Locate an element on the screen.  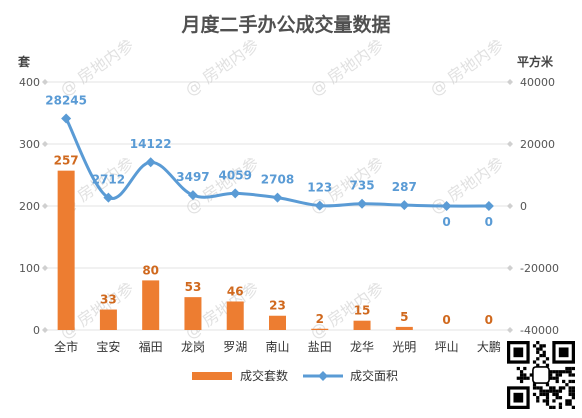
right-tick-label: 20000 is located at coordinates (537, 144).